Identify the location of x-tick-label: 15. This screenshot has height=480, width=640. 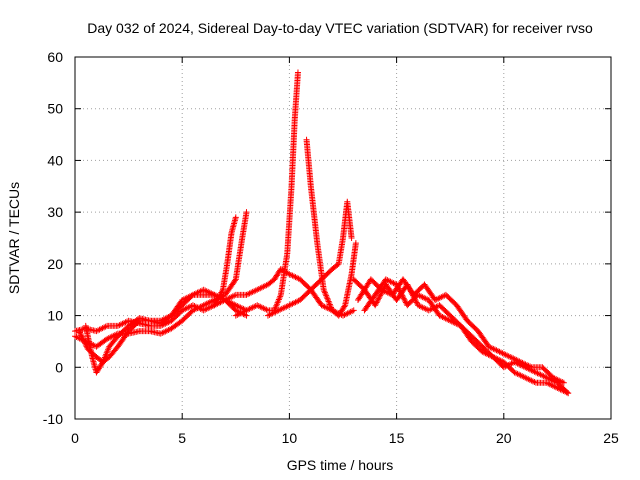
(397, 438).